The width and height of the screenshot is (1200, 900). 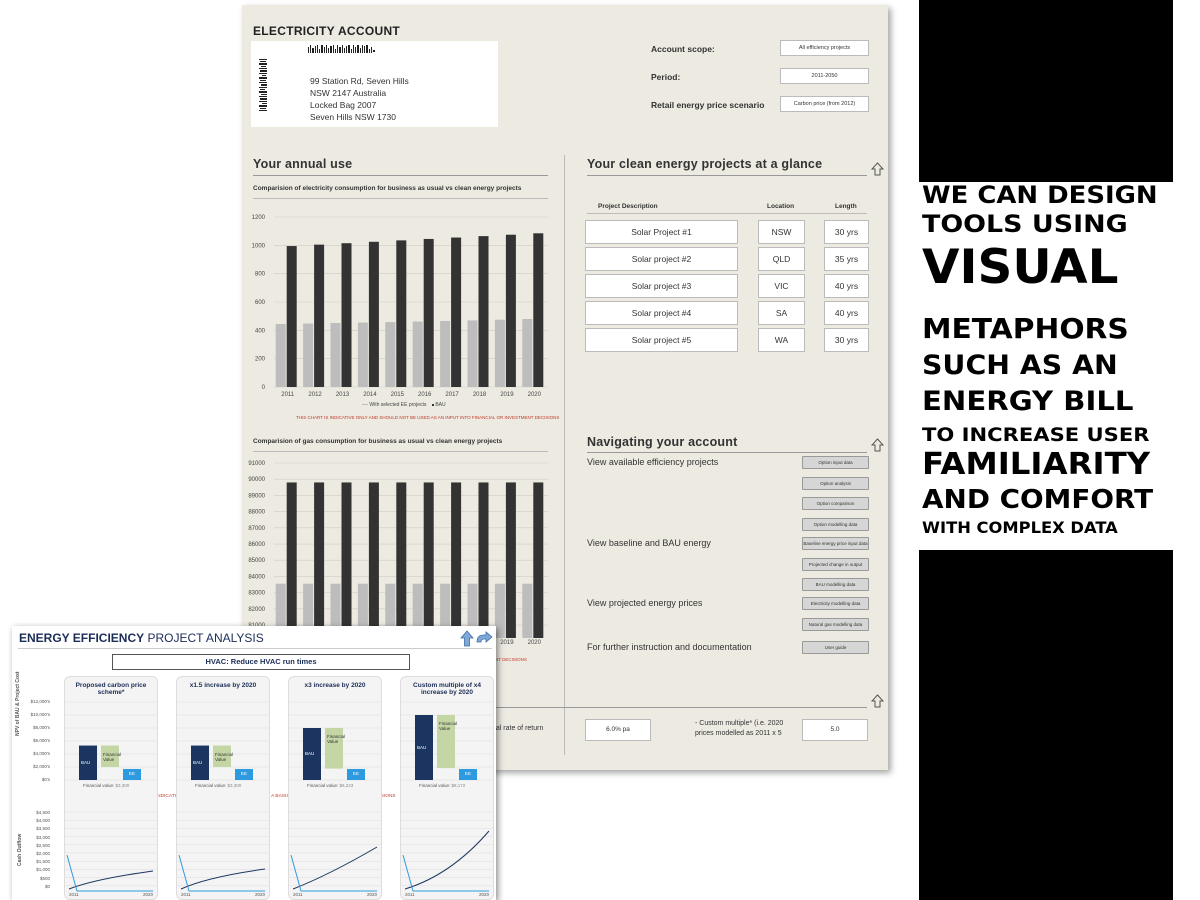 What do you see at coordinates (111, 689) in the screenshot?
I see `scenario-title: Proposed carbon price scheme*` at bounding box center [111, 689].